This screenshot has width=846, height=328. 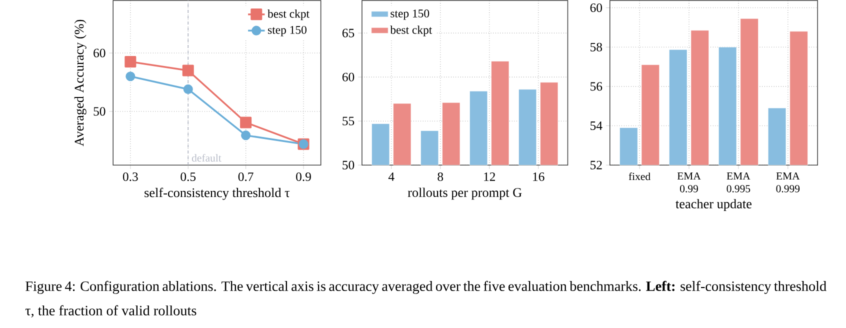 What do you see at coordinates (596, 47) in the screenshot?
I see `y-tick-label: 58` at bounding box center [596, 47].